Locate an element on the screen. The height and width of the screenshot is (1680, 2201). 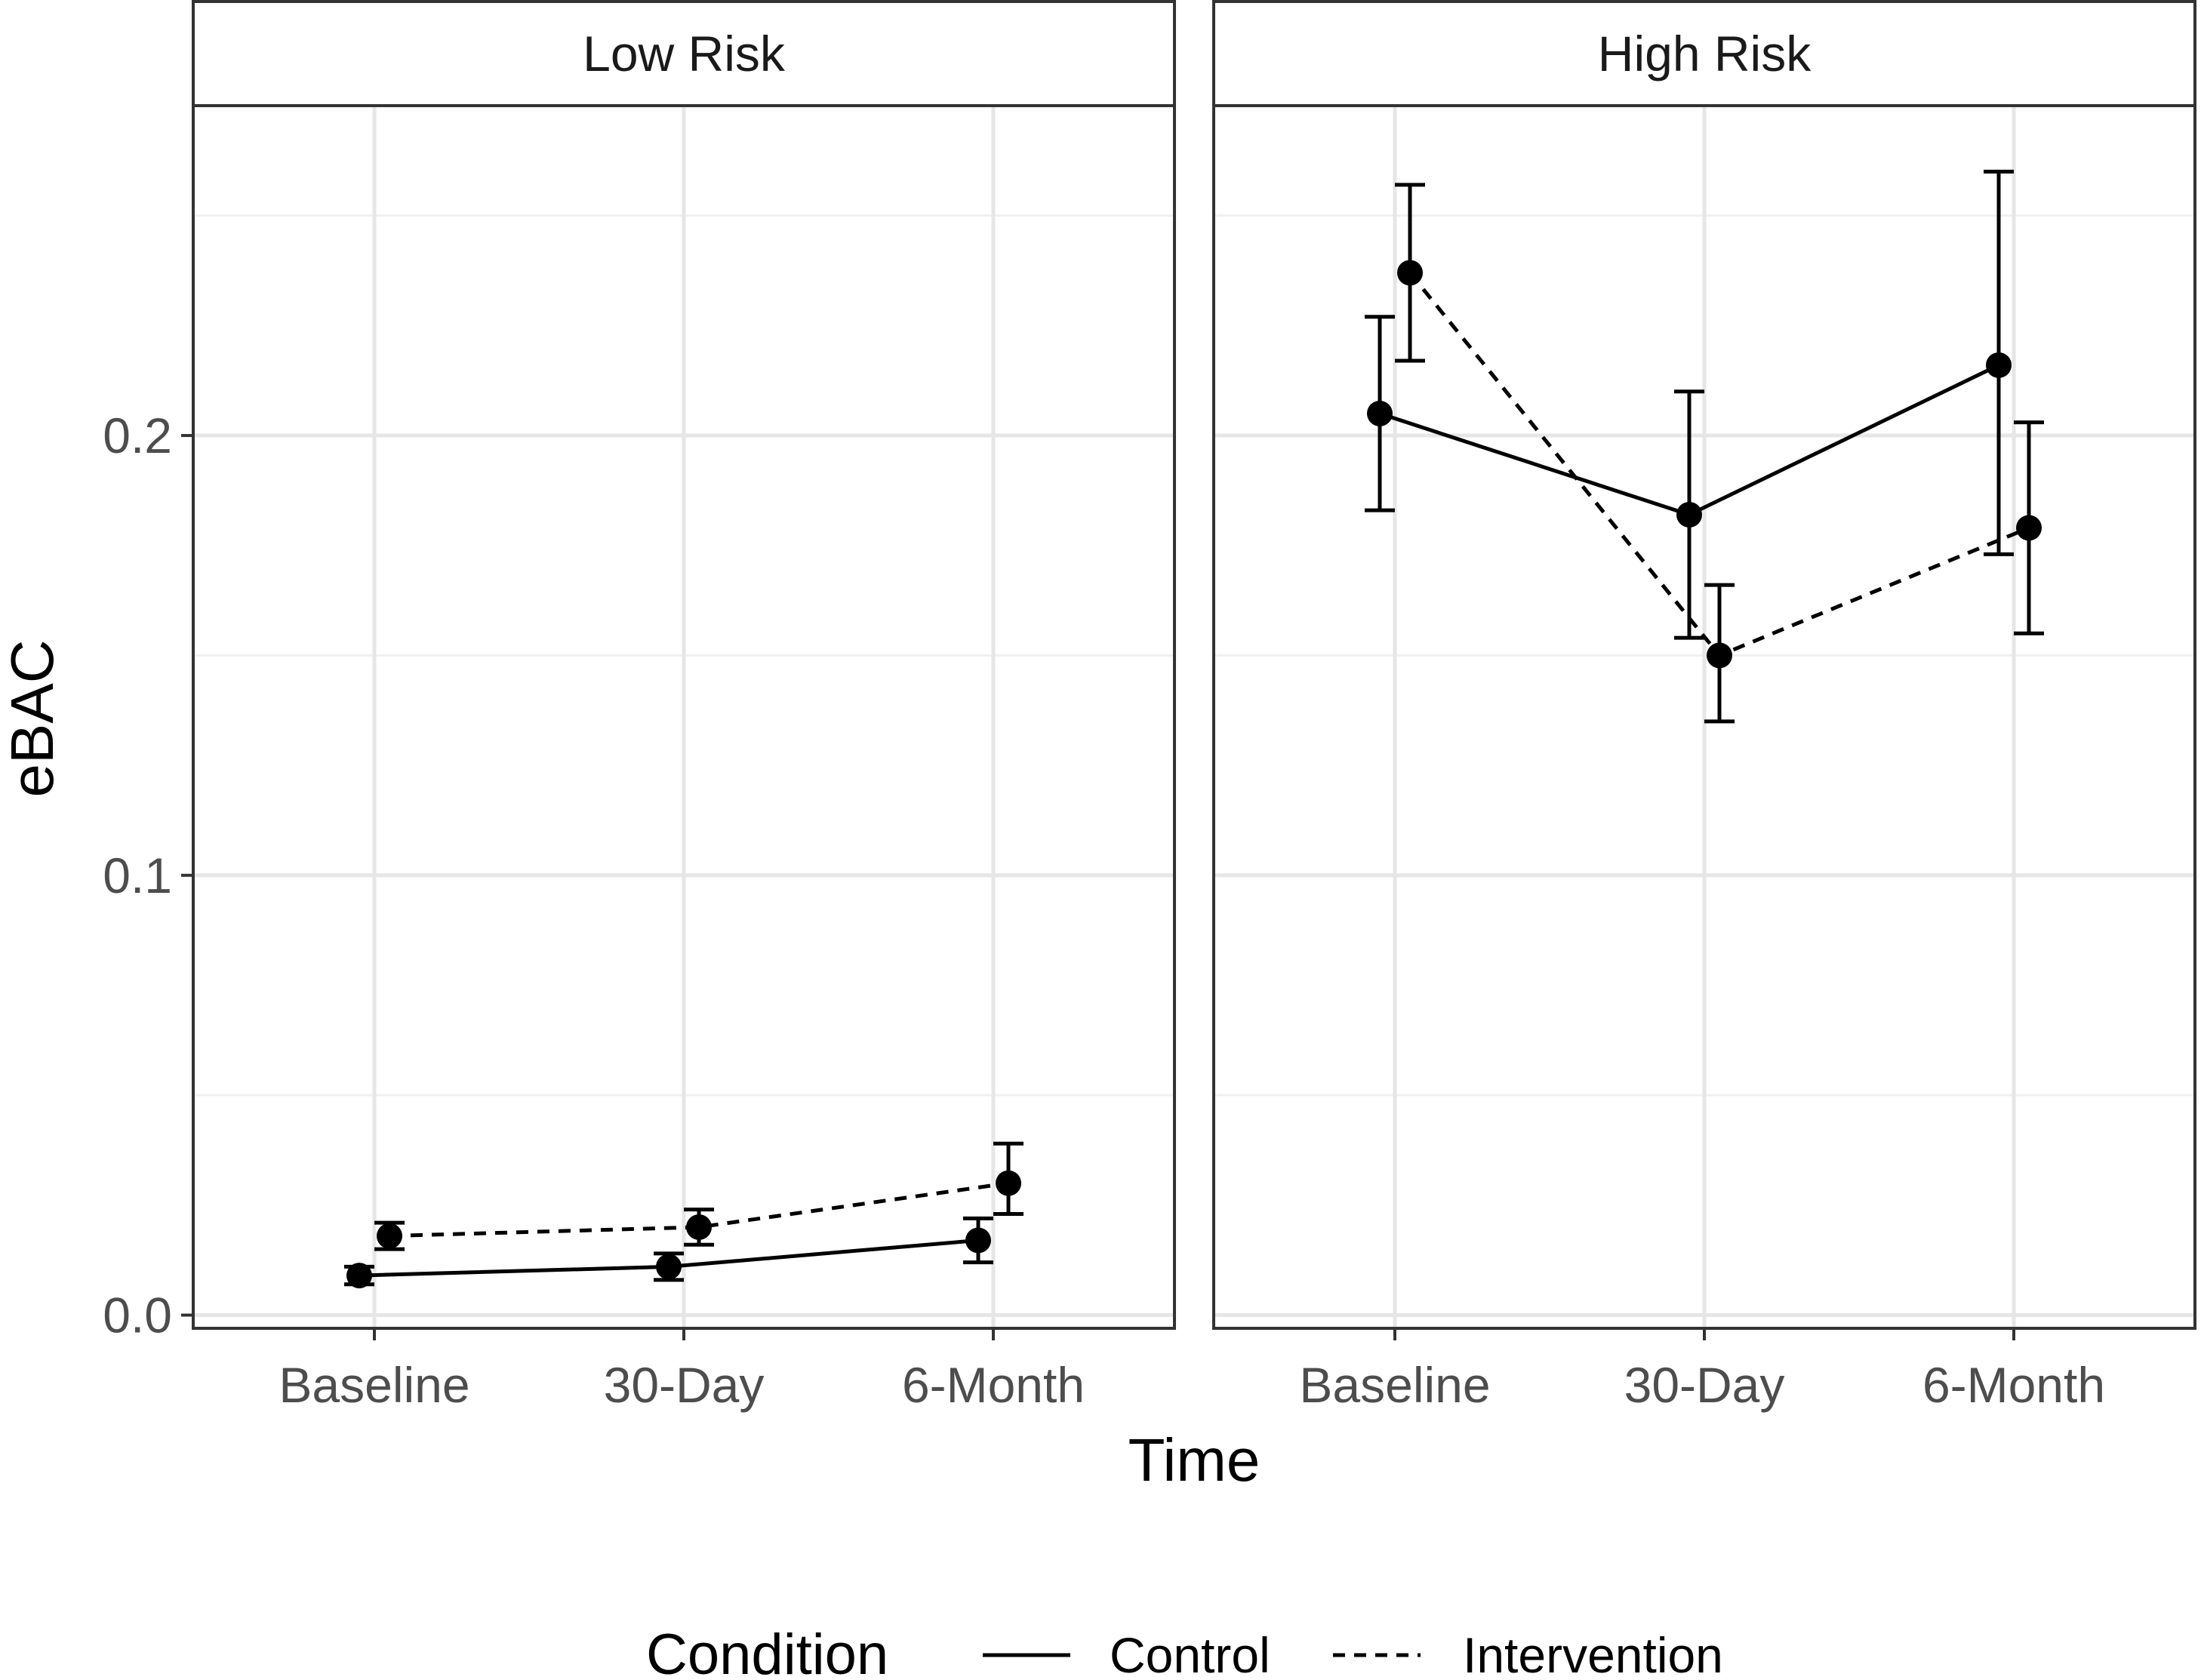
panel-high-risk-strip-label: High Risk is located at coordinates (1705, 54).